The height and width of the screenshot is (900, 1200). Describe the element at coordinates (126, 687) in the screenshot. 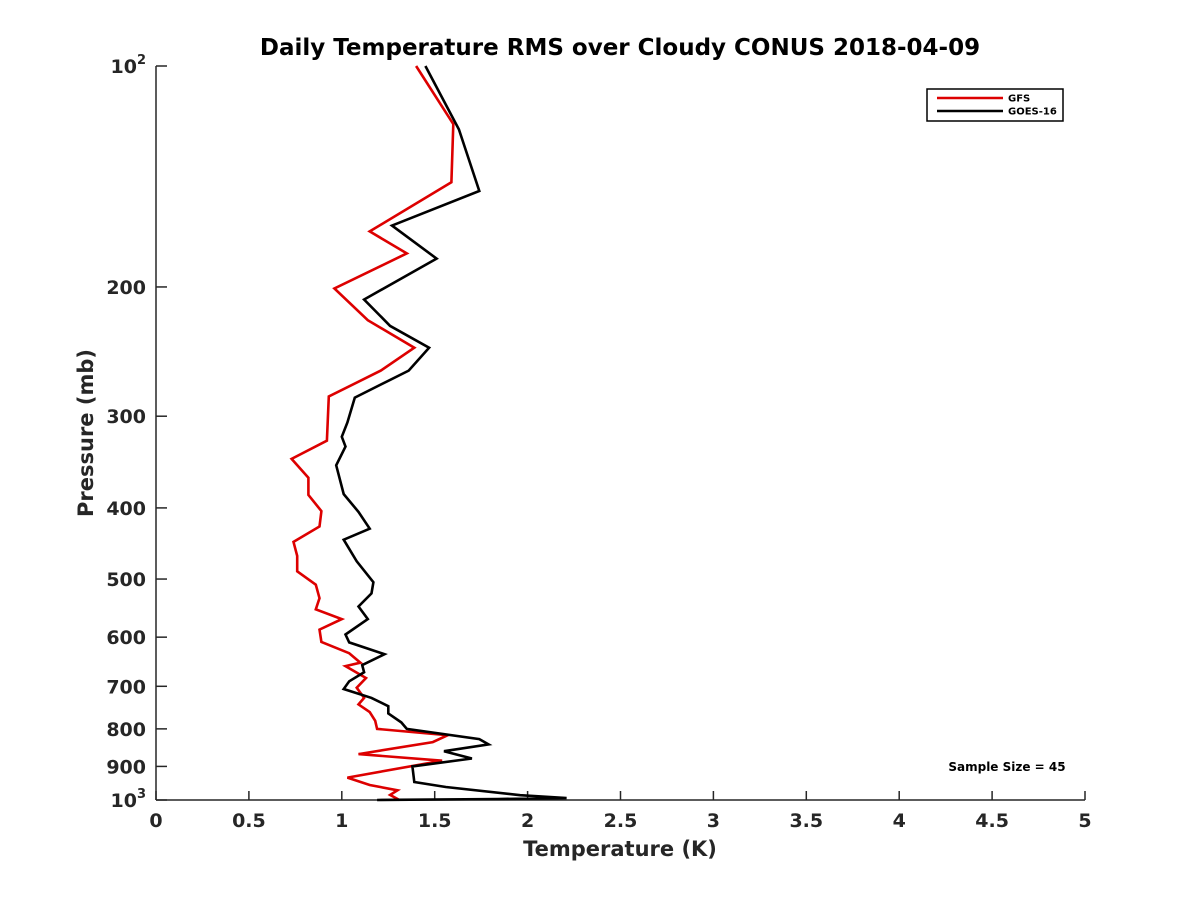

I see `y-tick-label: 700` at that location.